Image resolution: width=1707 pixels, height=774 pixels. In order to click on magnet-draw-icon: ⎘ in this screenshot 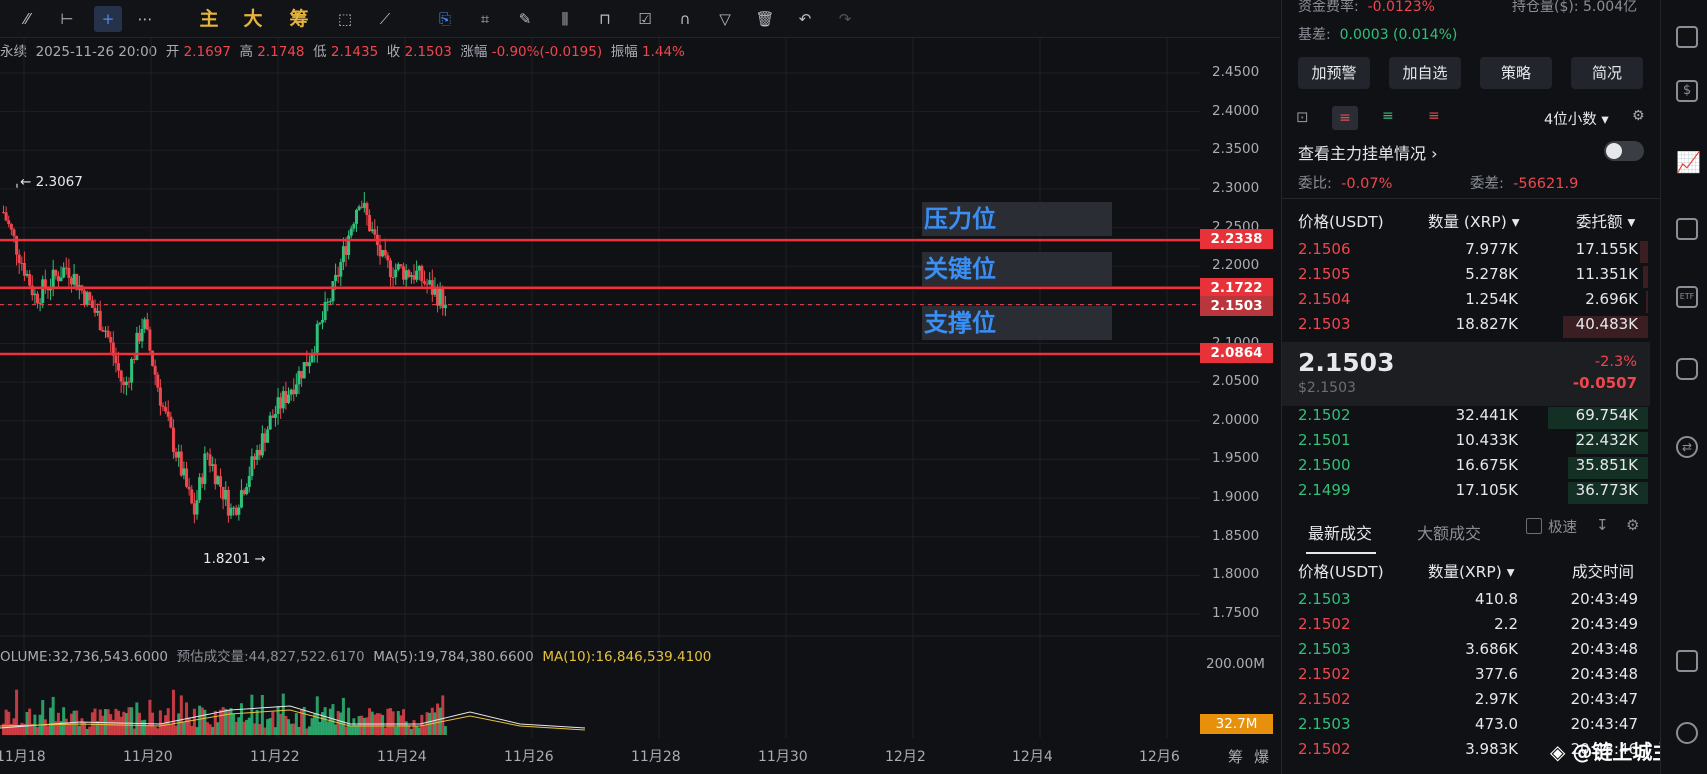, I will do `click(444, 19)`.